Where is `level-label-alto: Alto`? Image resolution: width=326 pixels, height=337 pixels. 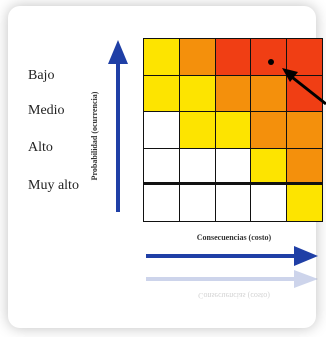 level-label-alto: Alto is located at coordinates (40, 147).